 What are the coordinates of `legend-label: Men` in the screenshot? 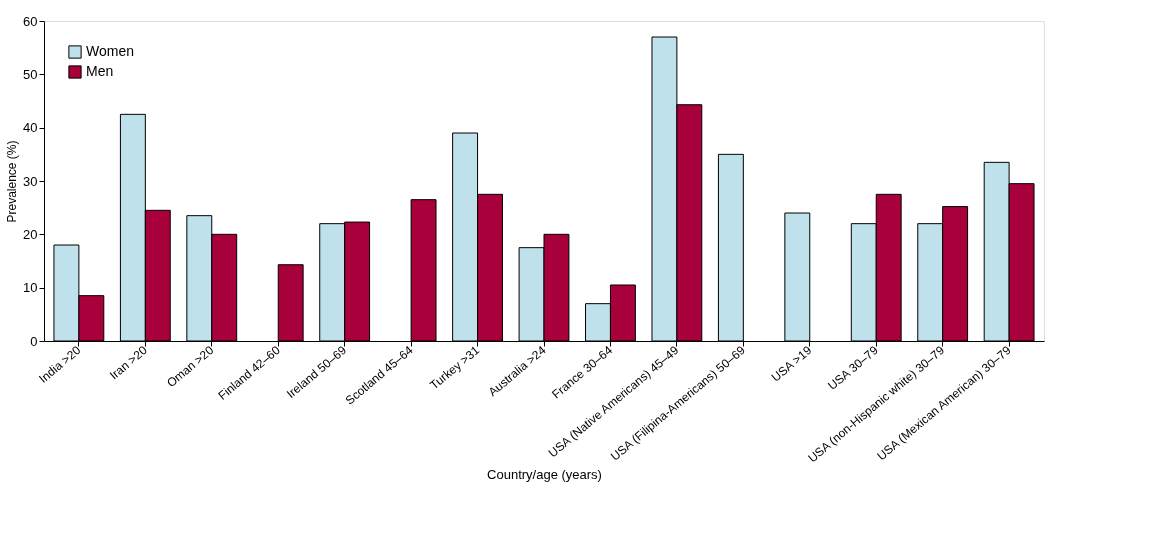 It's located at (100, 71).